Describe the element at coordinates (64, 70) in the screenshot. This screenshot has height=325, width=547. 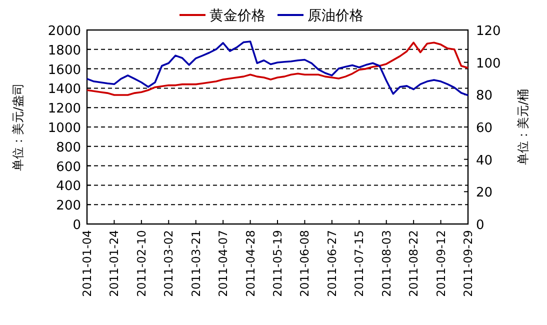
I see `y-tick-label: 1600` at that location.